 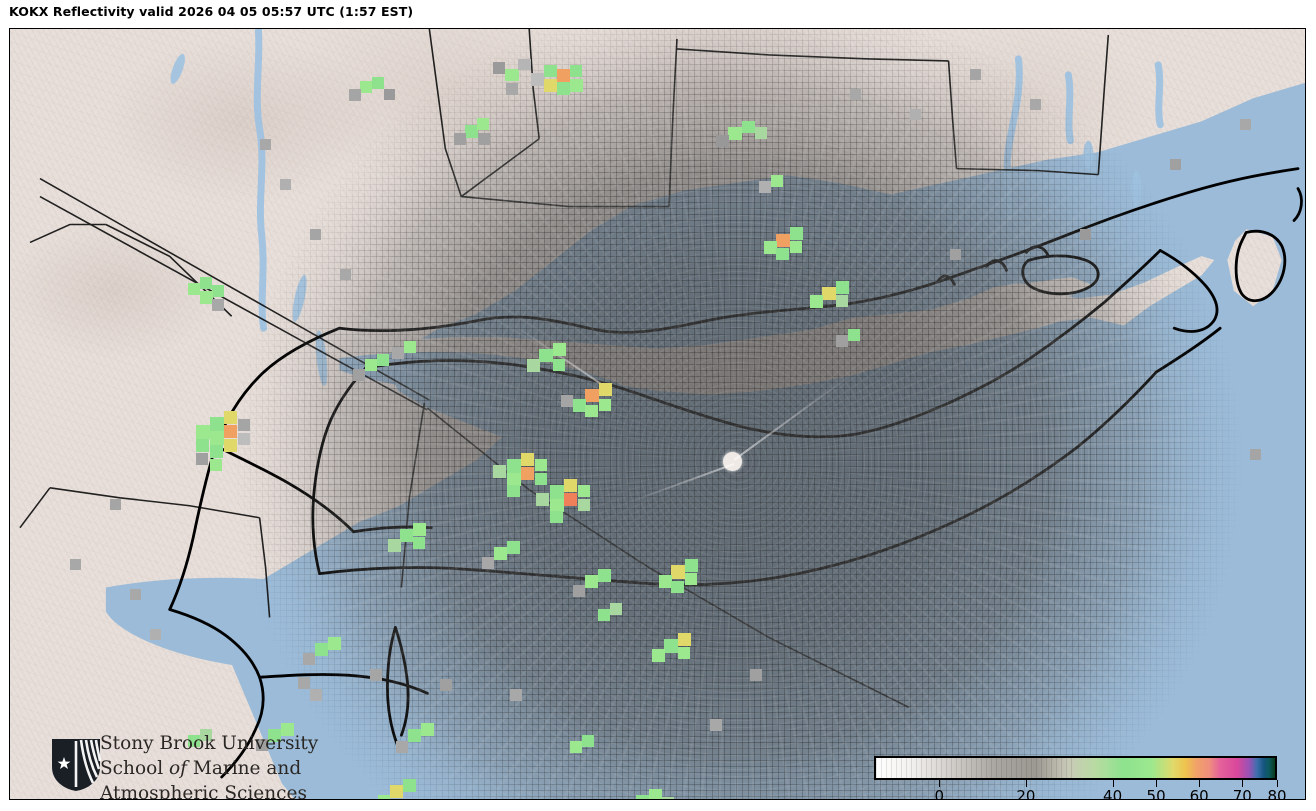 What do you see at coordinates (209, 743) in the screenshot?
I see `logo-line-1: Stony Brook University` at bounding box center [209, 743].